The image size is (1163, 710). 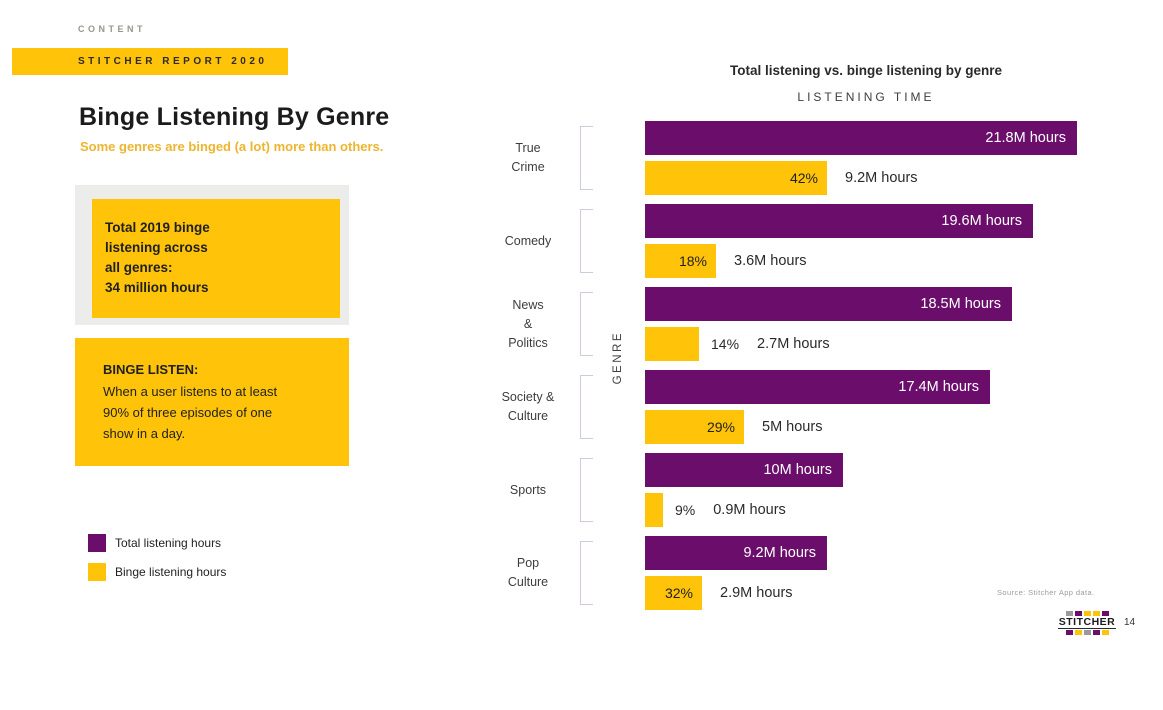 I want to click on genre-bars: 21.8M hours 42% 9.2M hours, so click(x=880, y=158).